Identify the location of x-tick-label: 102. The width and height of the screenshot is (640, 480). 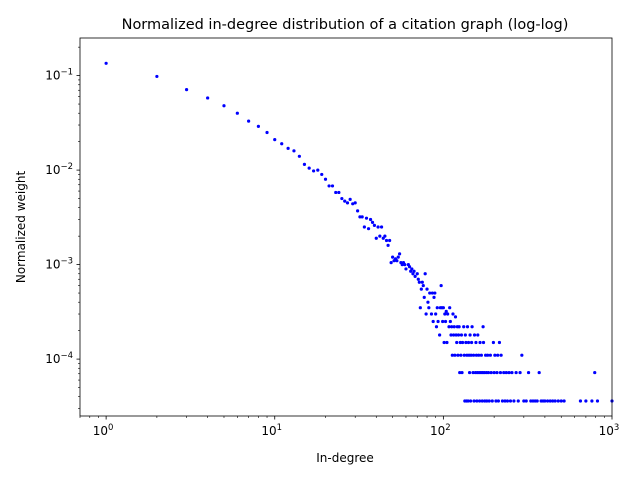
(440, 430).